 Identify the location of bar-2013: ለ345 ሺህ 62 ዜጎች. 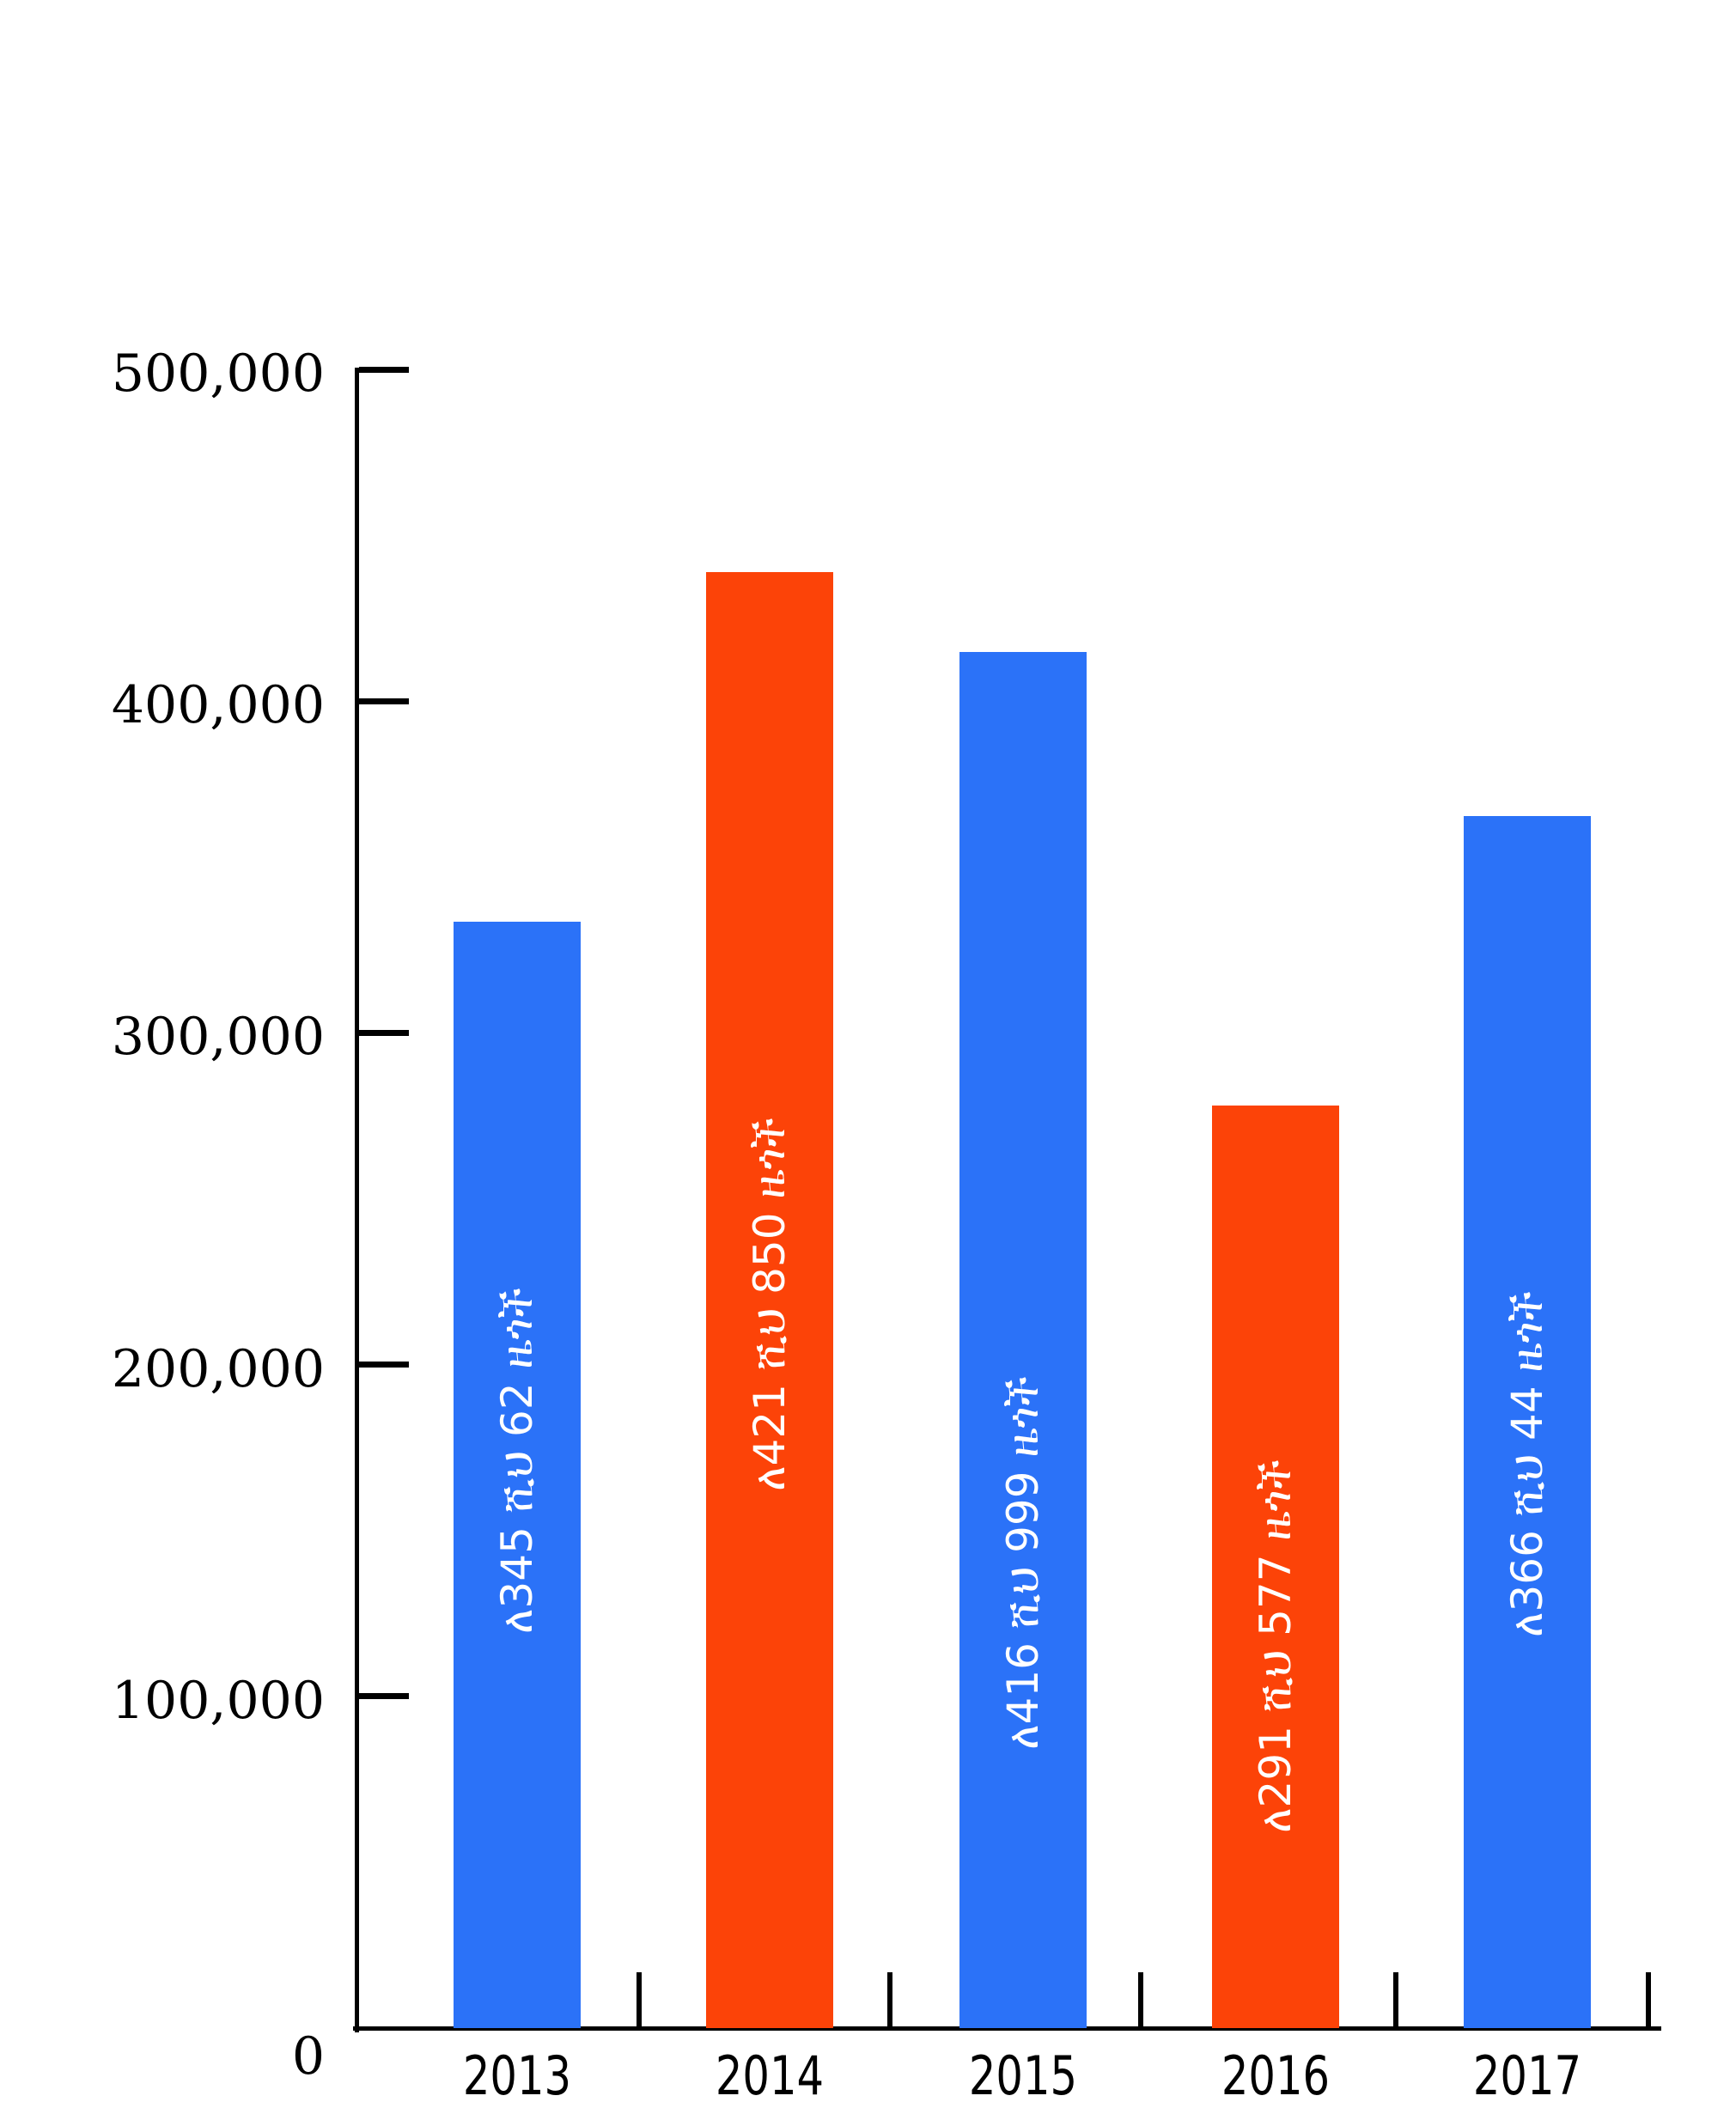
(517, 1475).